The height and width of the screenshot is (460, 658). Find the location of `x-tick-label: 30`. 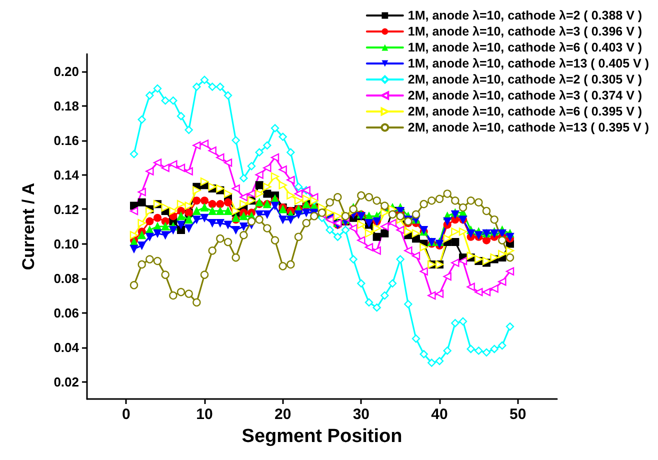

x-tick-label: 30 is located at coordinates (361, 414).